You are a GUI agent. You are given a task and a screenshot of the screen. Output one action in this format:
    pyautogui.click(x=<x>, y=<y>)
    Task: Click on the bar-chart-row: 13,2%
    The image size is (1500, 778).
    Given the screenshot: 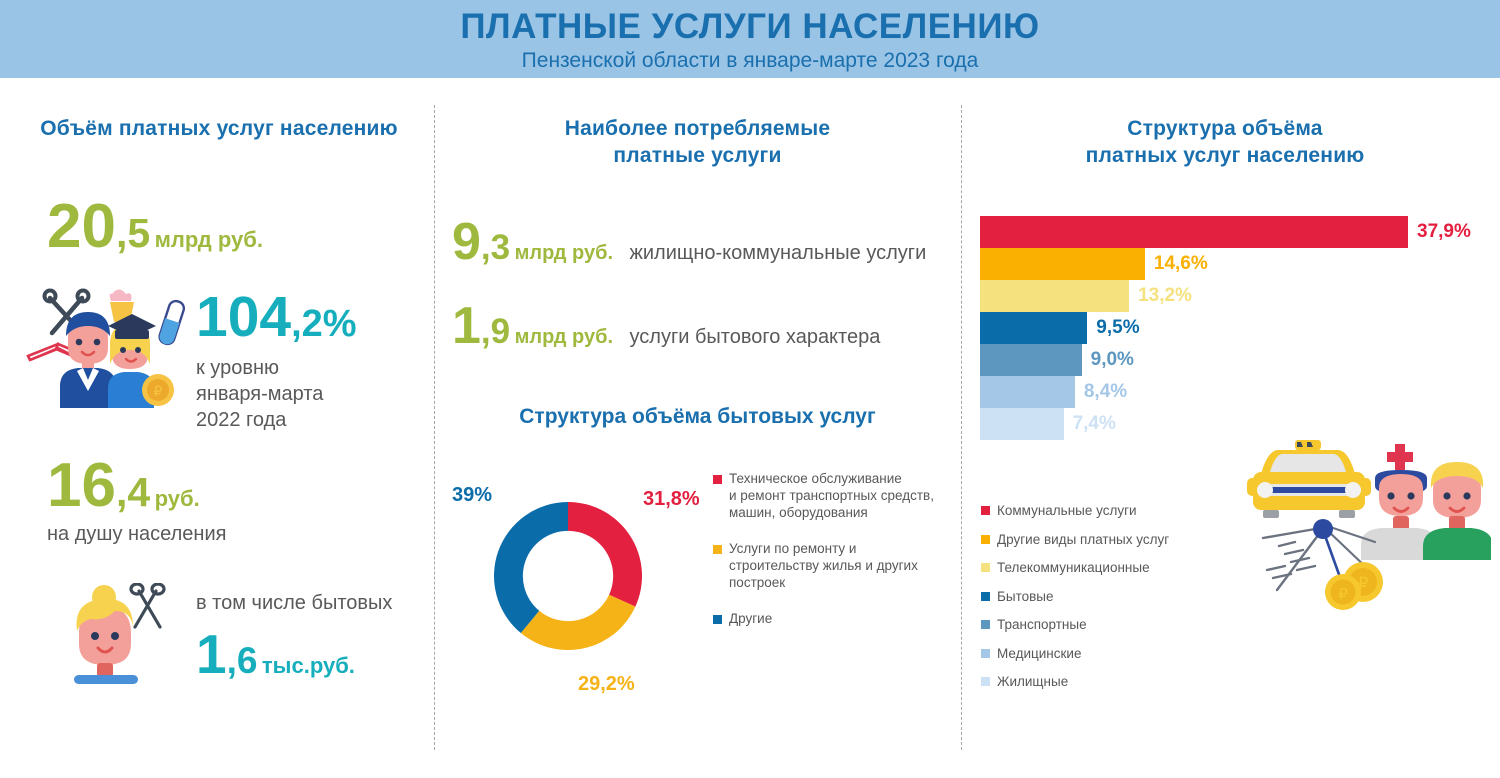 What is the action you would take?
    pyautogui.click(x=1235, y=296)
    